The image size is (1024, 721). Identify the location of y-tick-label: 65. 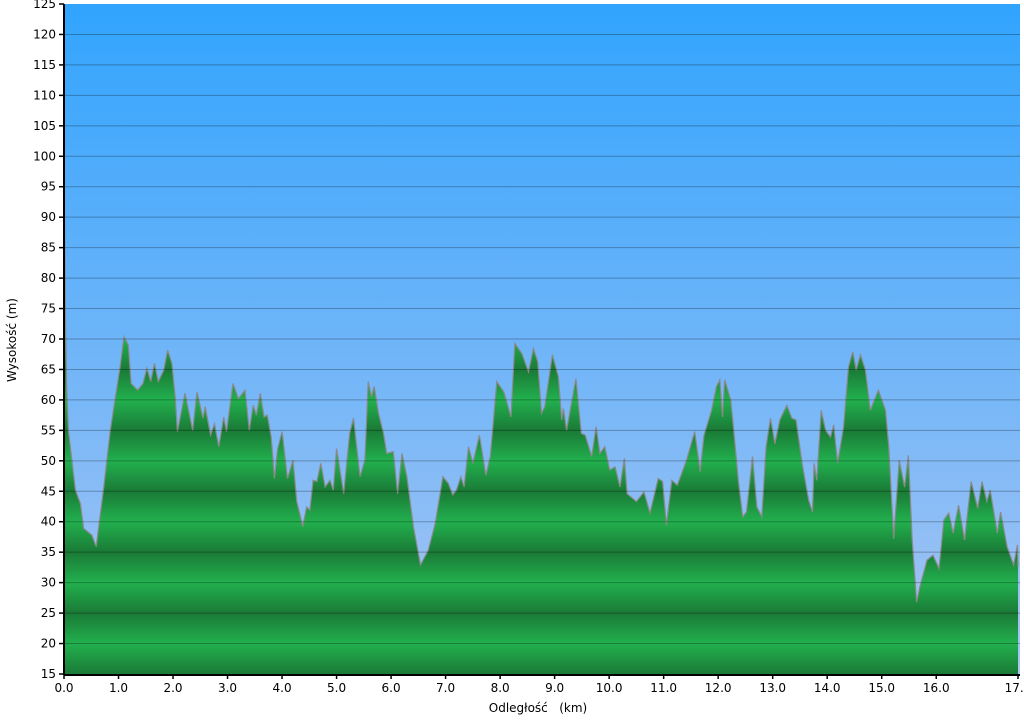
(48, 369).